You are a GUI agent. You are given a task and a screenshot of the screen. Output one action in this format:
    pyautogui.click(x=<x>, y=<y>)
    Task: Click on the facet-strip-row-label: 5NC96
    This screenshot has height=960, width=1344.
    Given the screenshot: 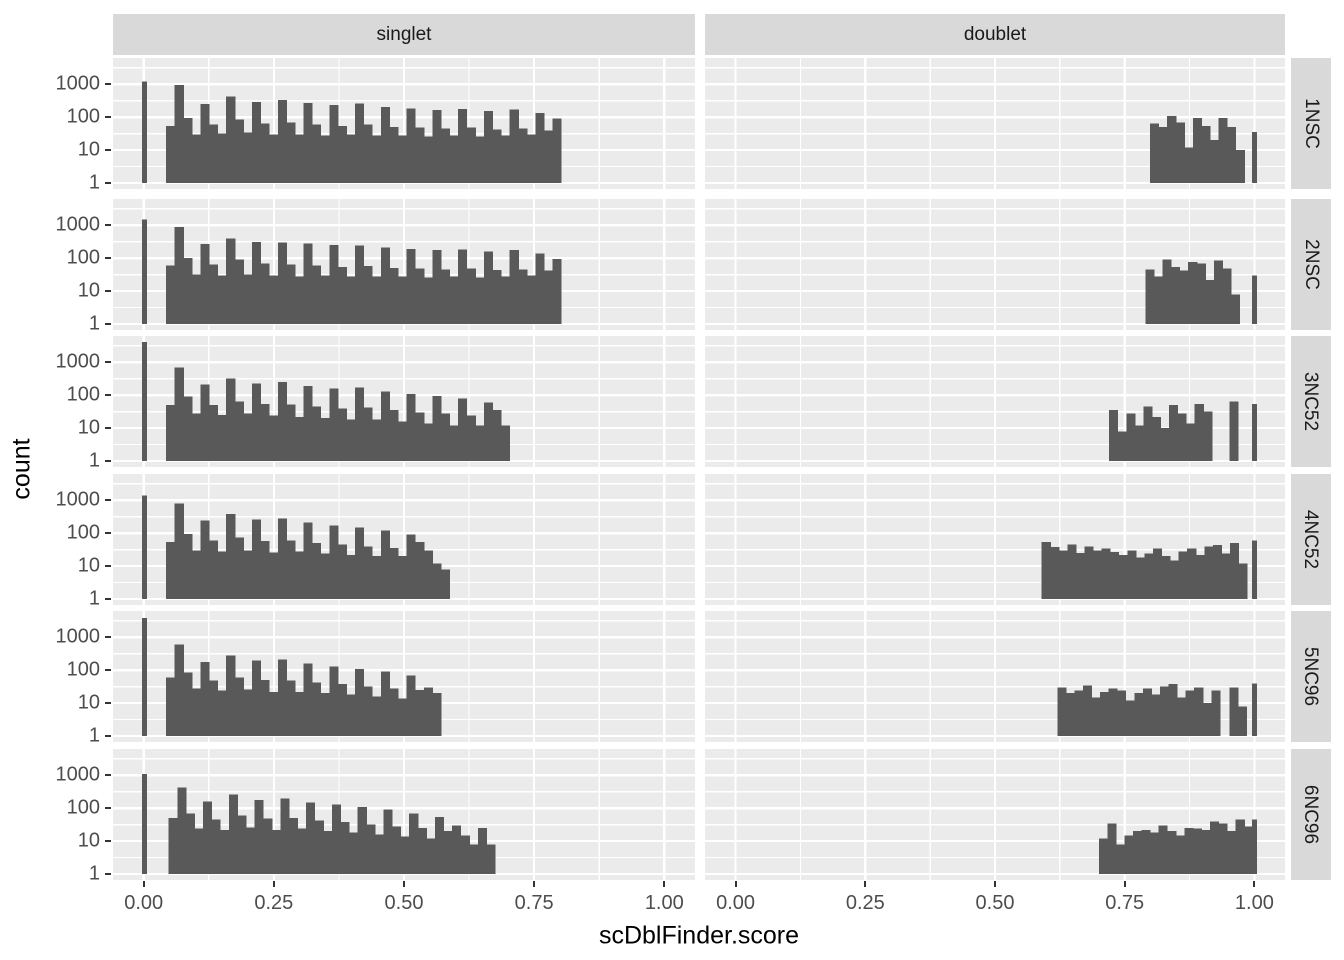 What is the action you would take?
    pyautogui.click(x=1311, y=676)
    